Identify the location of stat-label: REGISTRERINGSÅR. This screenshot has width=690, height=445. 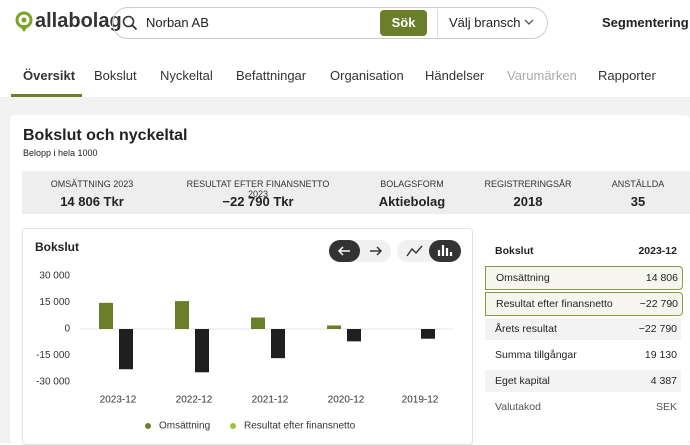
(528, 184).